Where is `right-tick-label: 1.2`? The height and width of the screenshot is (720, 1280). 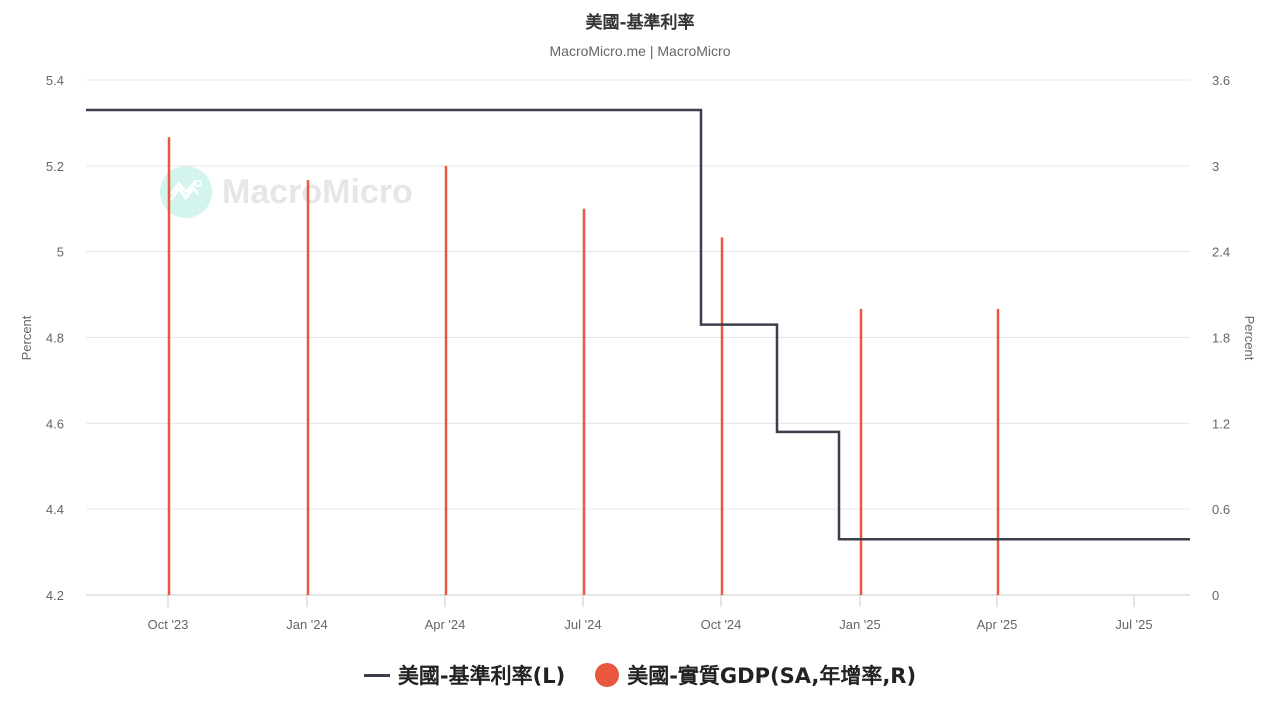 right-tick-label: 1.2 is located at coordinates (1221, 423).